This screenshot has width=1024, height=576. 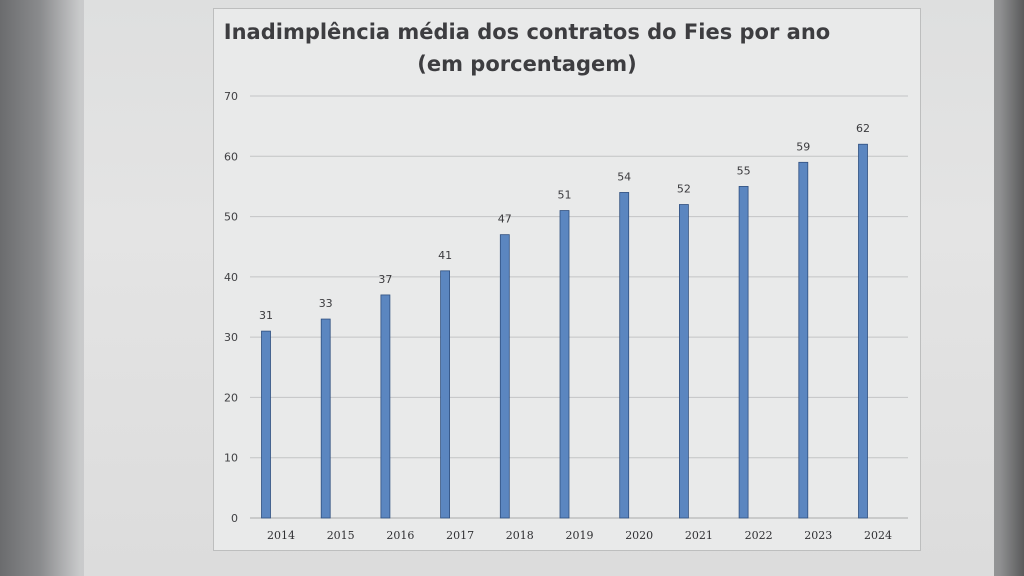 I want to click on data-label: 33, so click(x=326, y=303).